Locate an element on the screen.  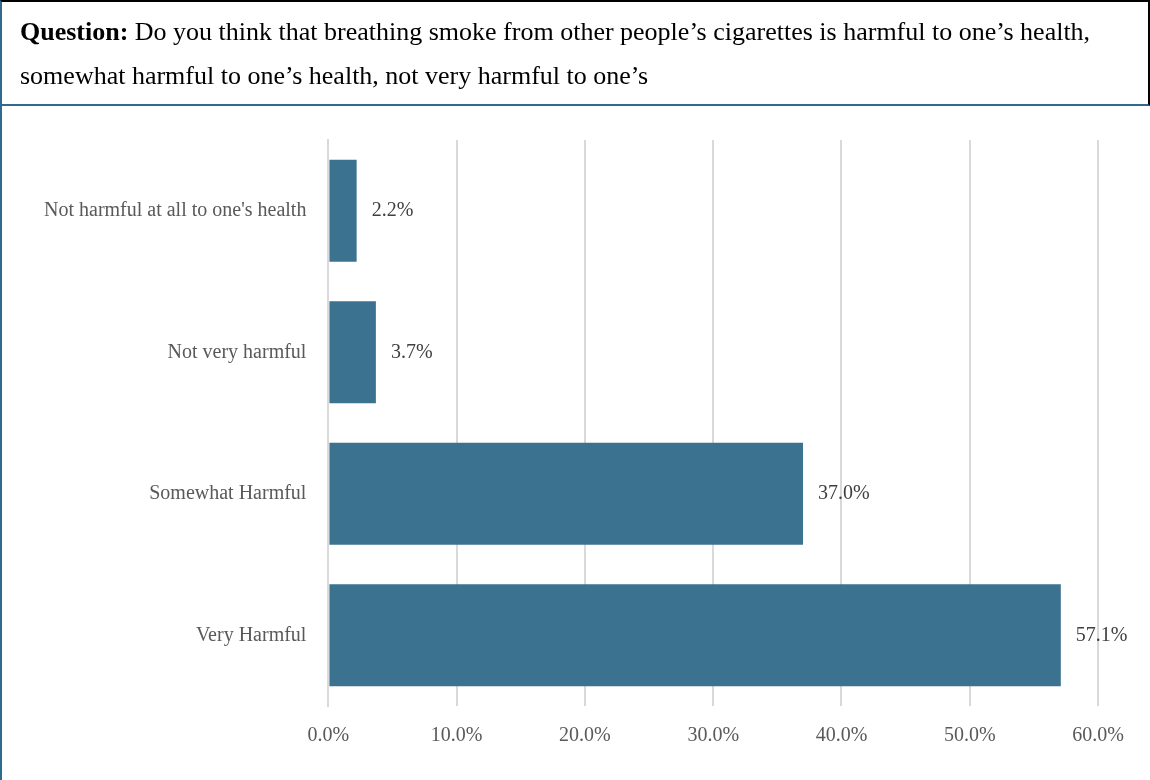
x-tick-label: 10.0% is located at coordinates (456, 734).